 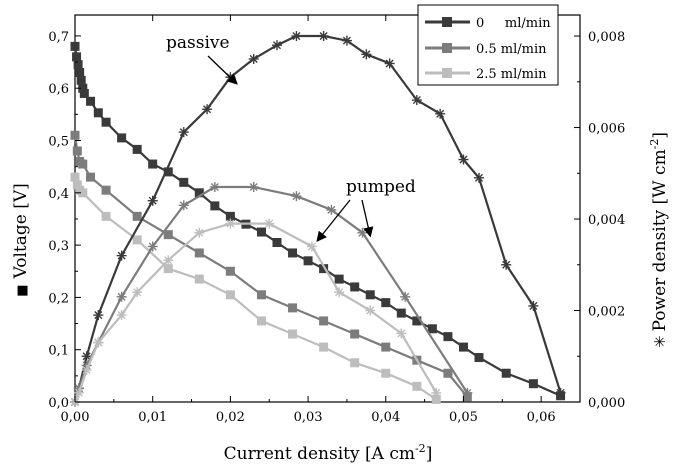 What do you see at coordinates (606, 37) in the screenshot?
I see `y-right-tick-label: 0,008` at bounding box center [606, 37].